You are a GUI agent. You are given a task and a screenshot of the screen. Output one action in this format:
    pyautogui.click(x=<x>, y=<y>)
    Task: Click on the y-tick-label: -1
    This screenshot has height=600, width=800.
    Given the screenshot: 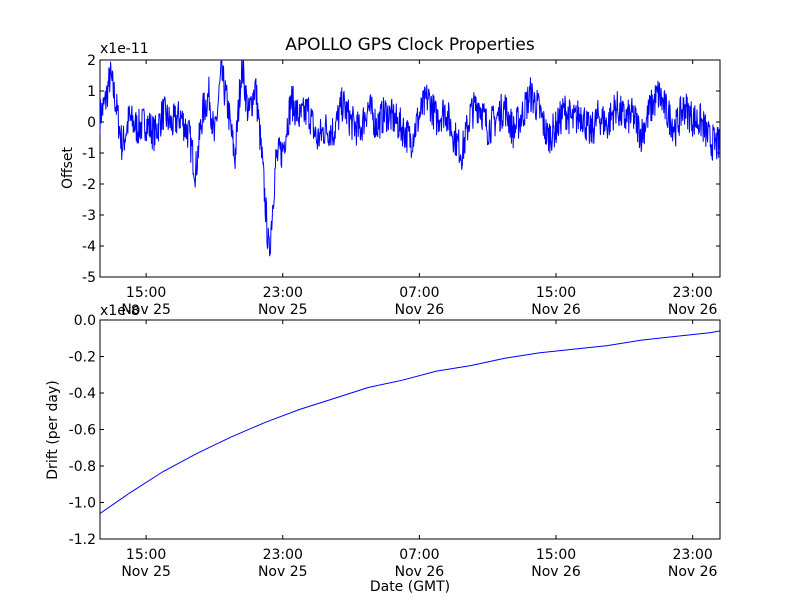 What is the action you would take?
    pyautogui.click(x=89, y=154)
    